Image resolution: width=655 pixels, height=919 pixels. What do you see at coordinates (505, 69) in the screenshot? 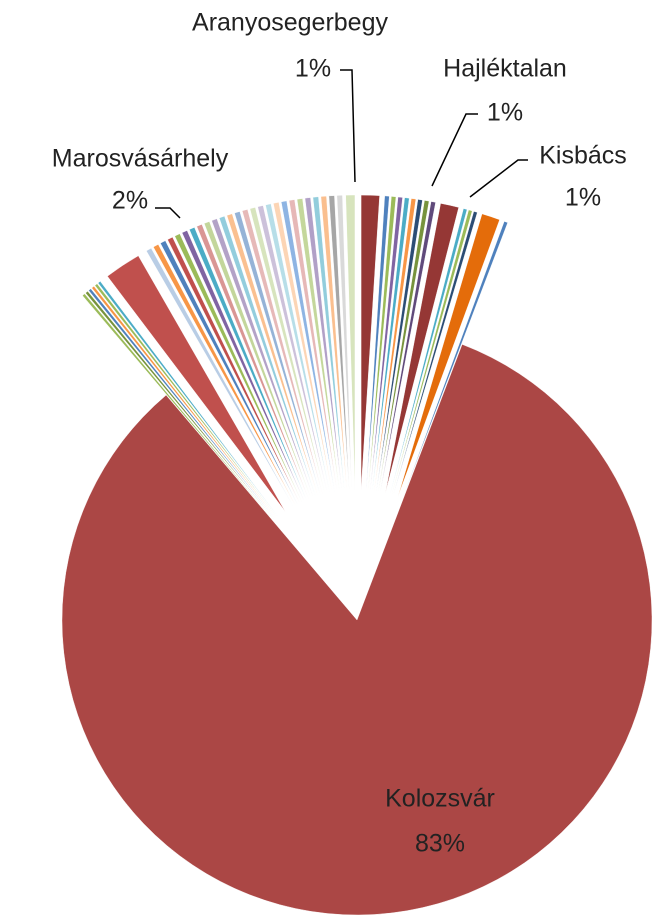
I see `slice-label: Hajléktalan` at bounding box center [505, 69].